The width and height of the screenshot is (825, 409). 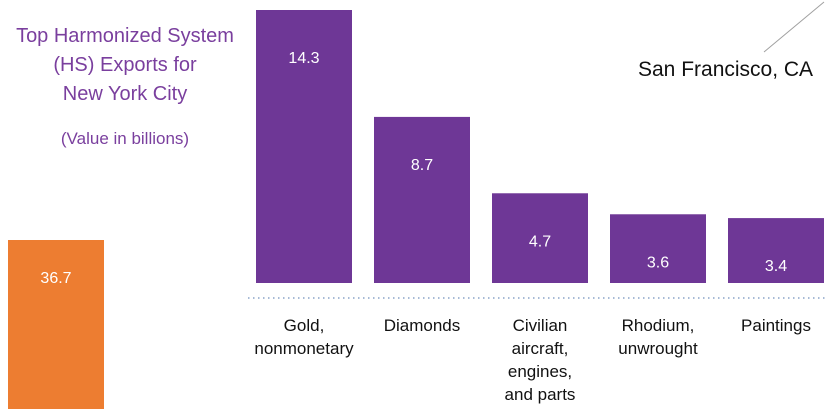 What do you see at coordinates (125, 94) in the screenshot?
I see `chart-title-line-3: New York City` at bounding box center [125, 94].